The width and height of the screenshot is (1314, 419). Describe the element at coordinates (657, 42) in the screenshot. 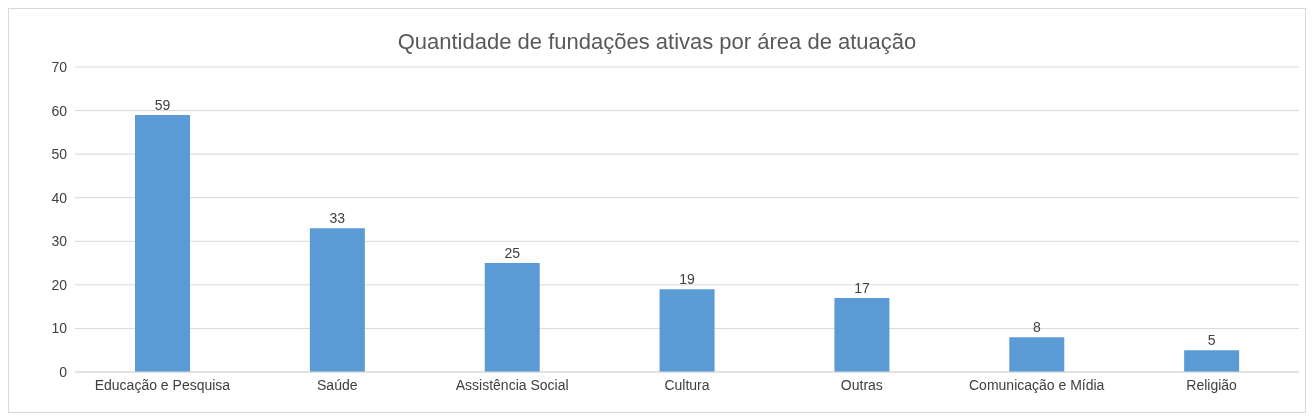

I see `chart-title: Quantidade de fundações ativas por área de atuação` at that location.